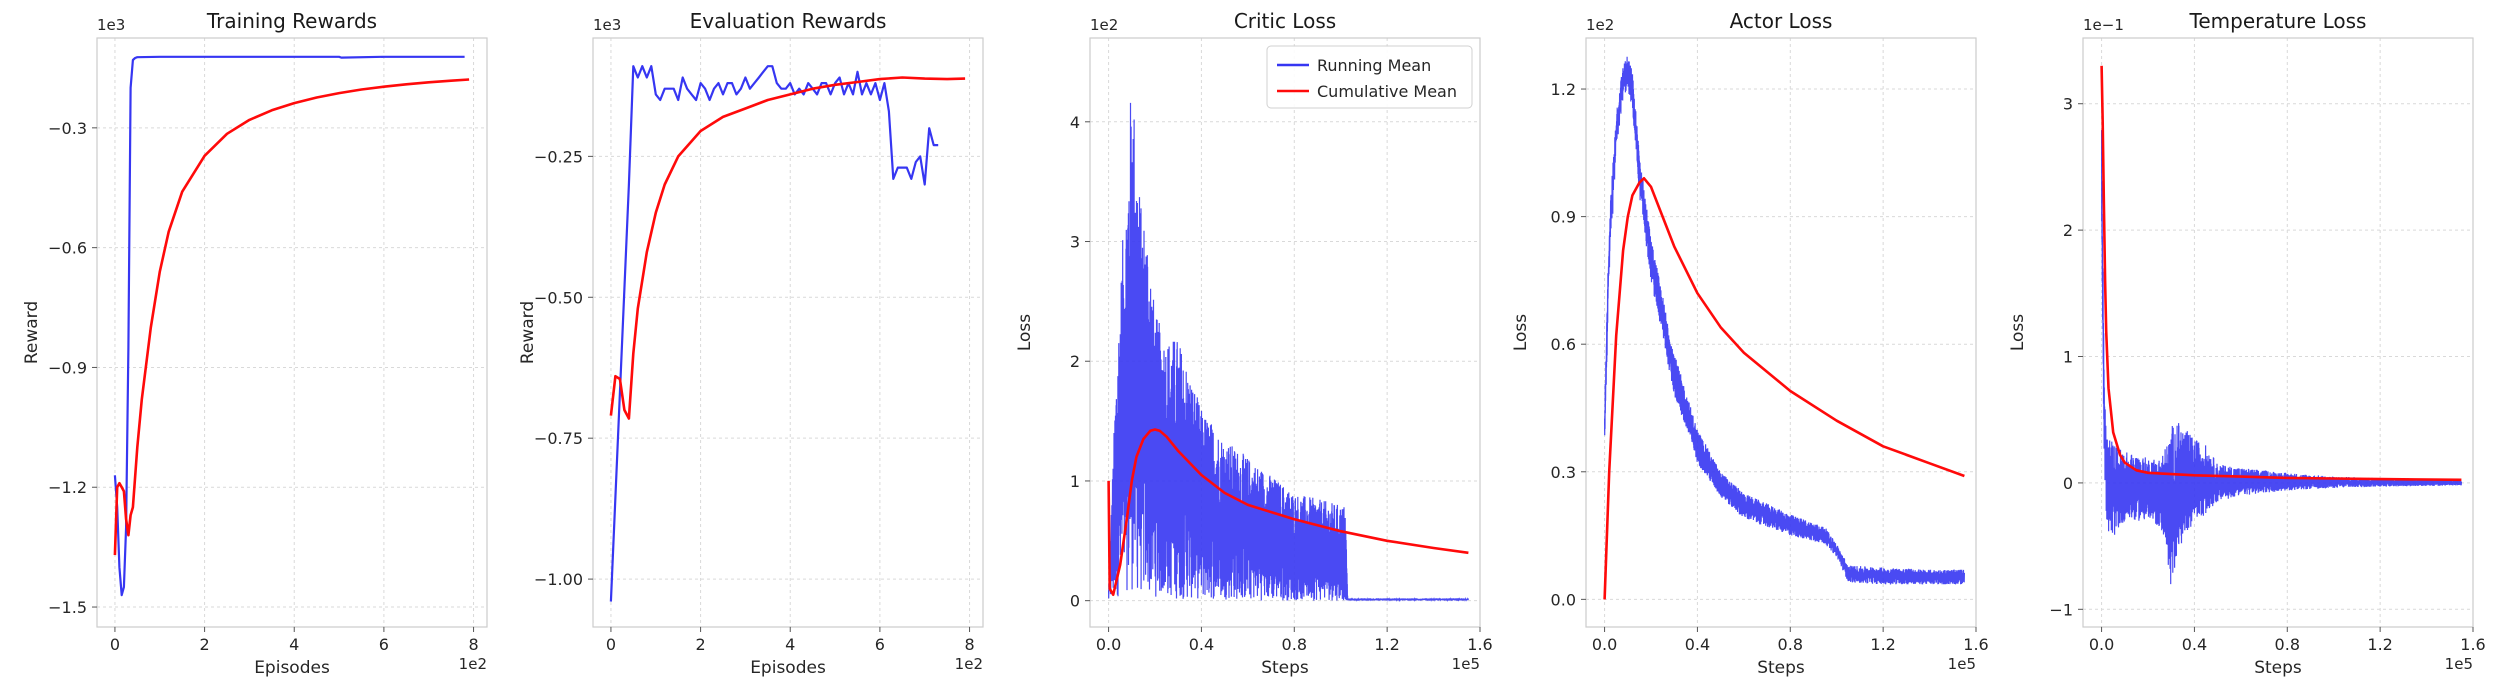 The height and width of the screenshot is (700, 2500). I want to click on y-tick-label: 4, so click(1075, 122).